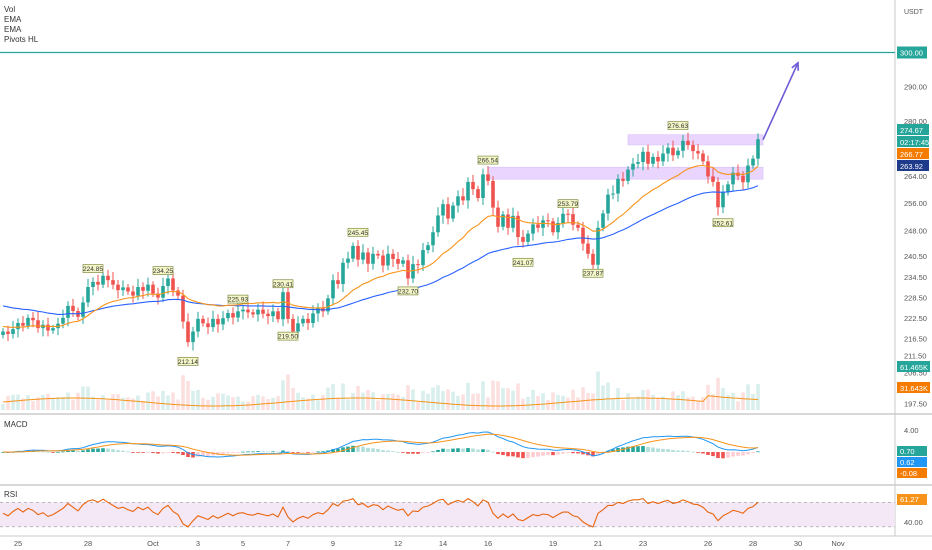 The image size is (932, 550). What do you see at coordinates (238, 300) in the screenshot?
I see `pivot-label: 225.93` at bounding box center [238, 300].